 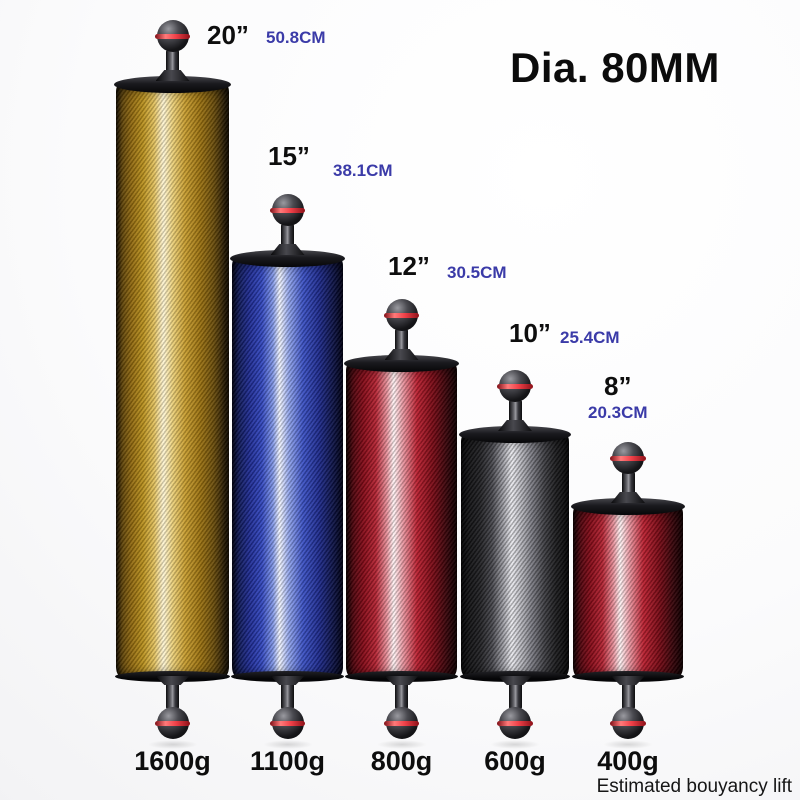 I want to click on weight-label: 1100g, so click(x=287, y=761).